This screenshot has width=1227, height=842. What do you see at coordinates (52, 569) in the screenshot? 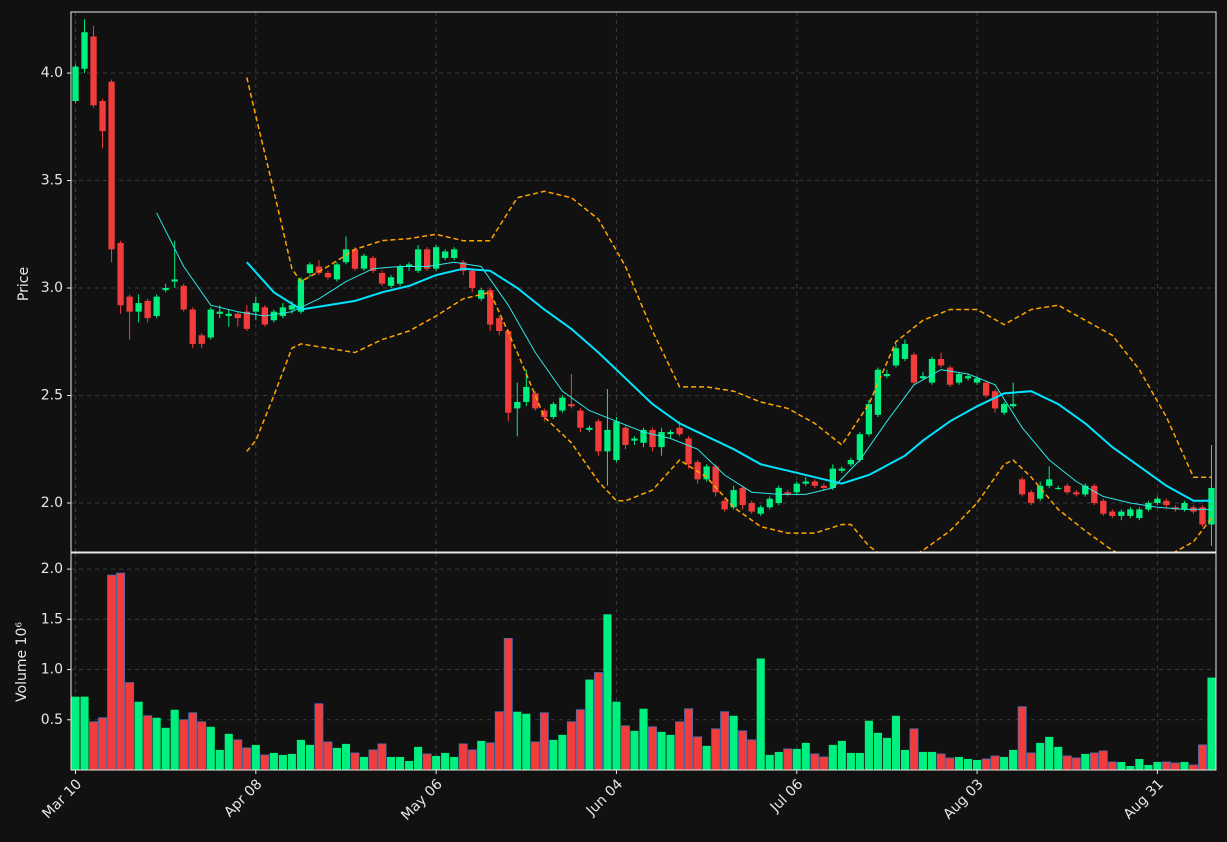
I see `y-tick-label: 2.0` at bounding box center [52, 569].